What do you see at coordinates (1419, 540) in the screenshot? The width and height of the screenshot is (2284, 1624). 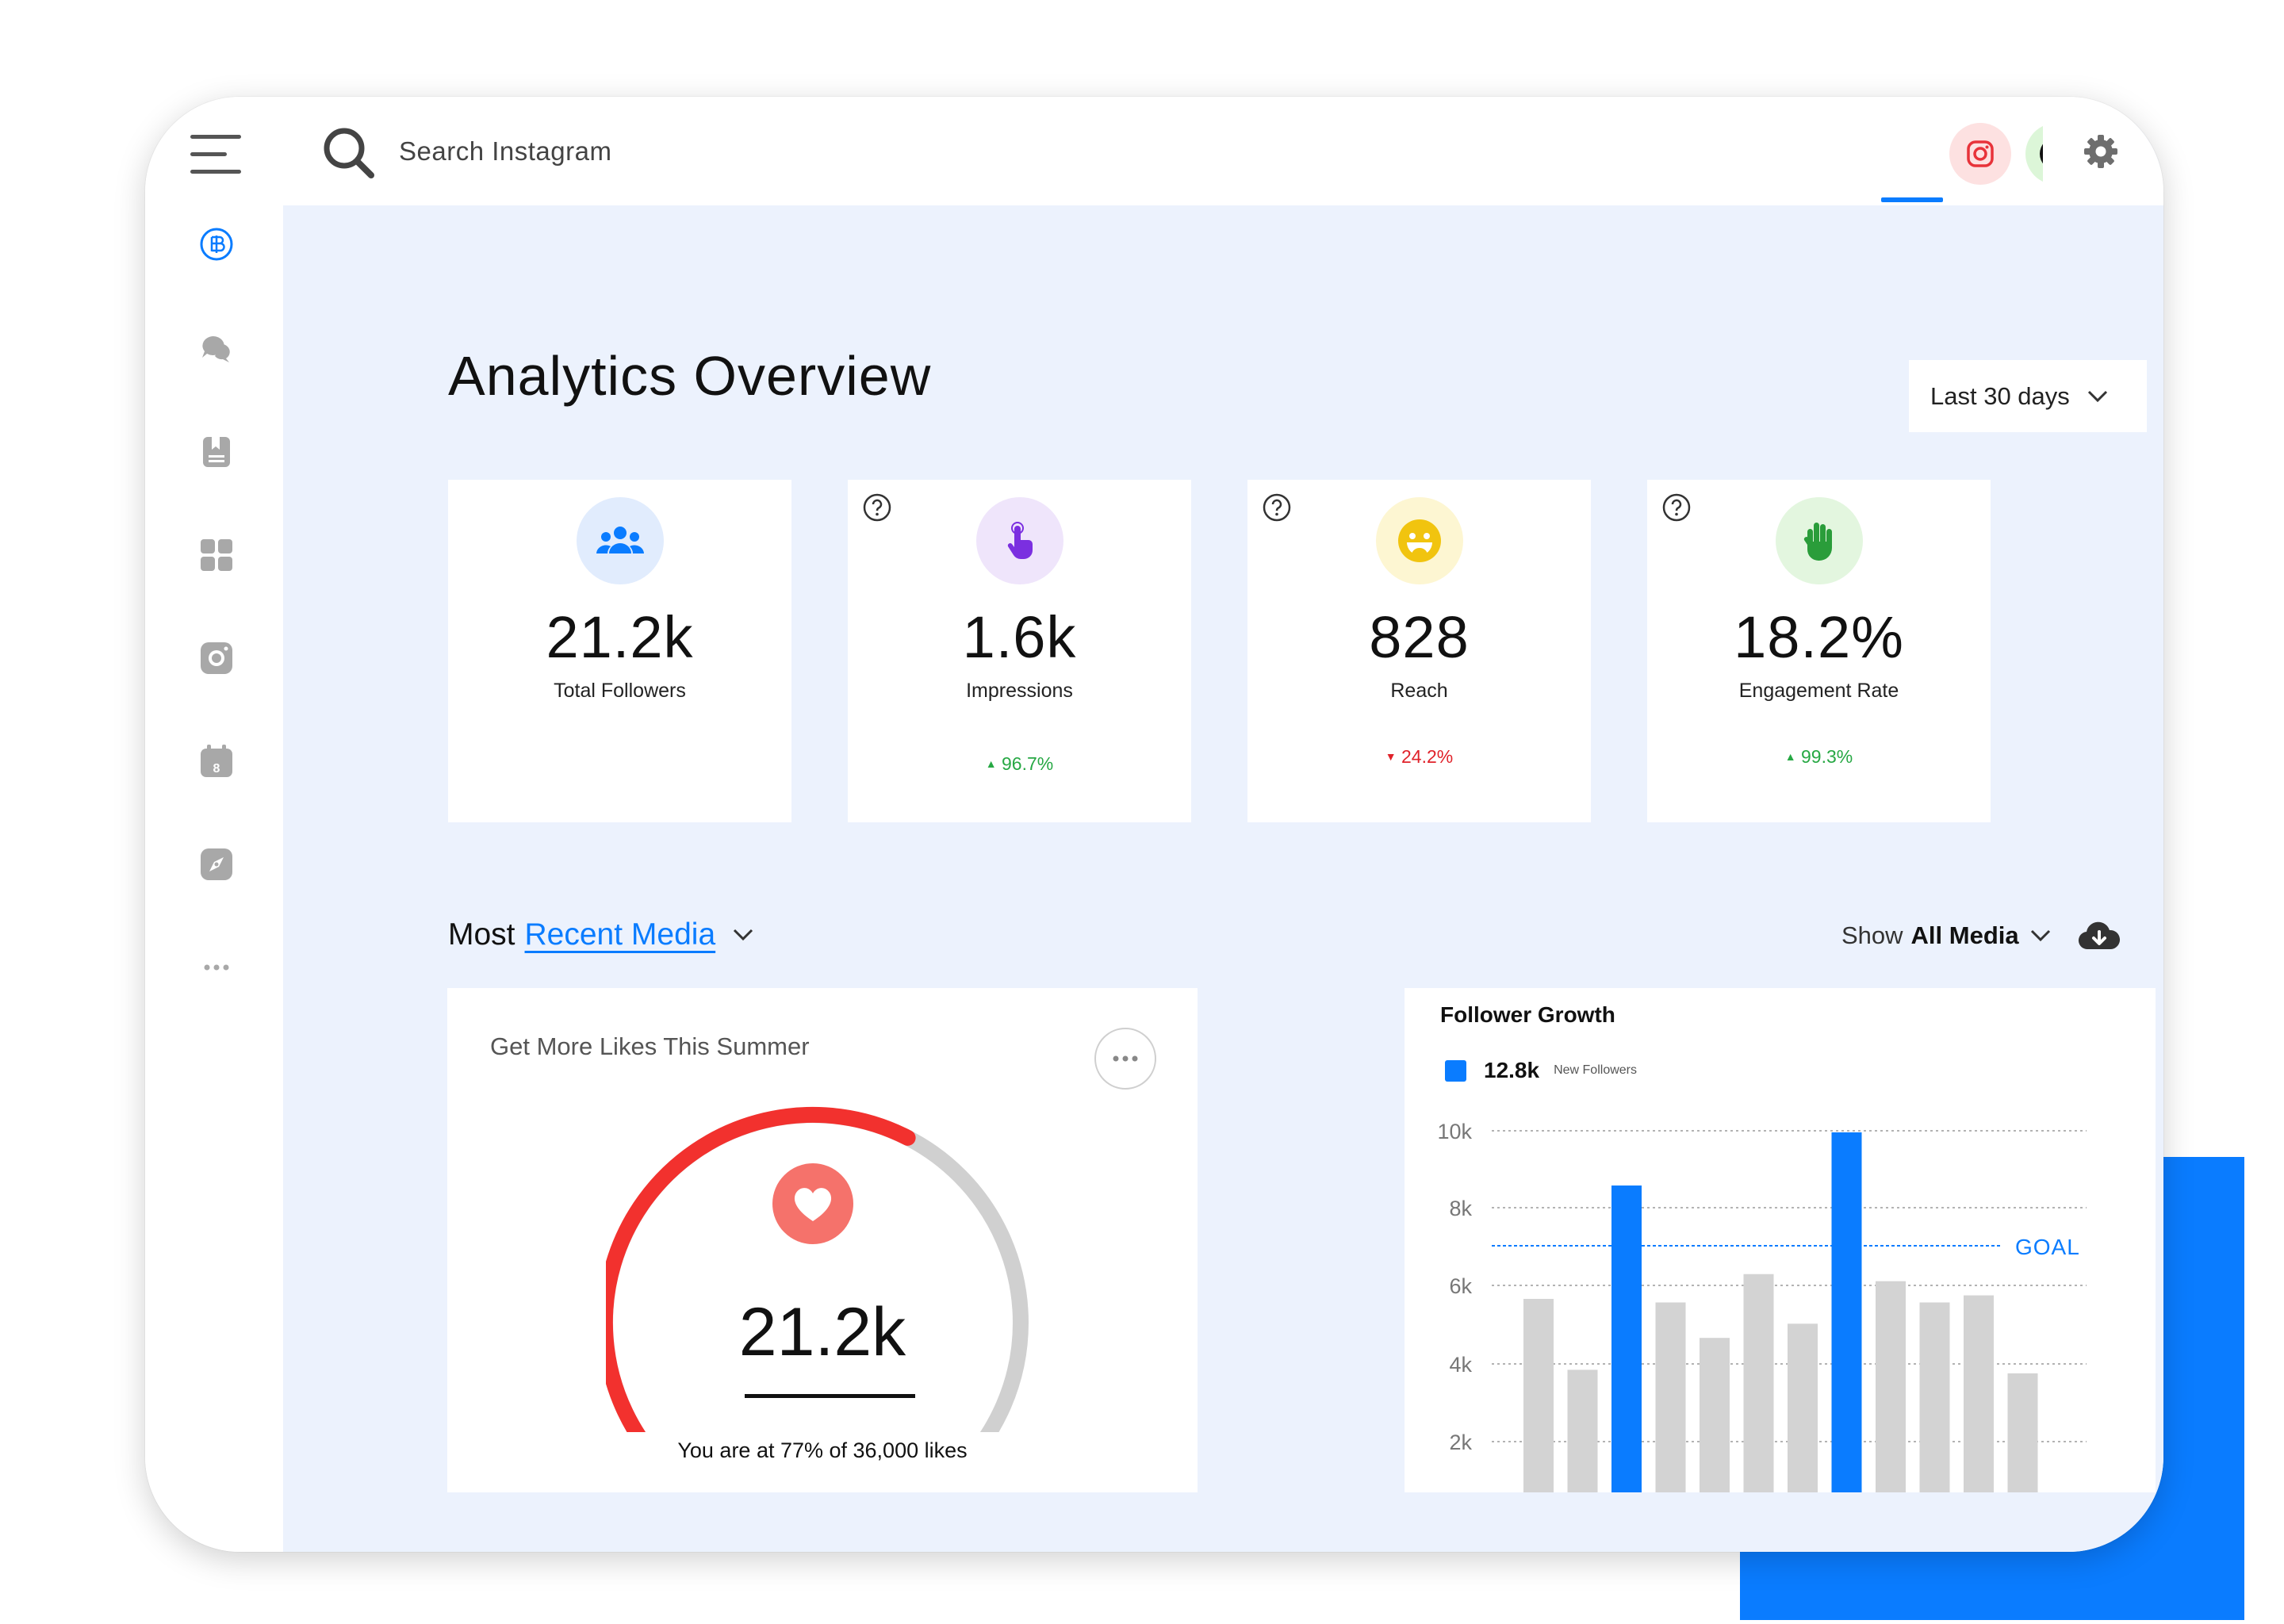 I see `smile-icon` at bounding box center [1419, 540].